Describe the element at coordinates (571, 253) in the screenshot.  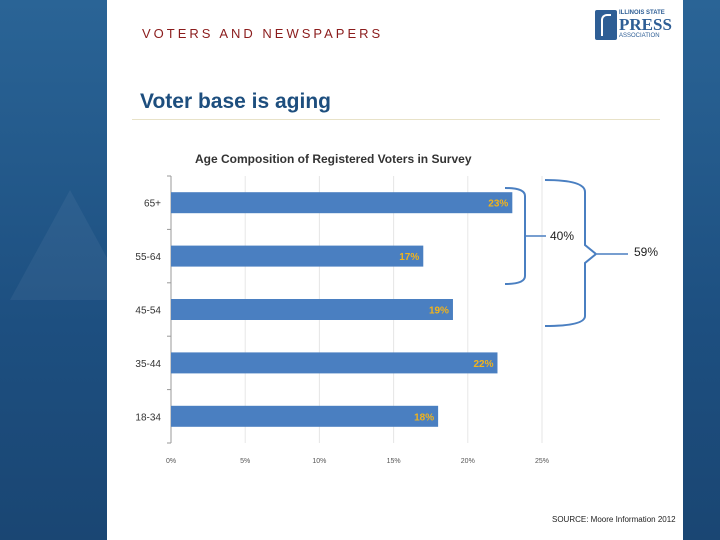
I see `bracket-large` at that location.